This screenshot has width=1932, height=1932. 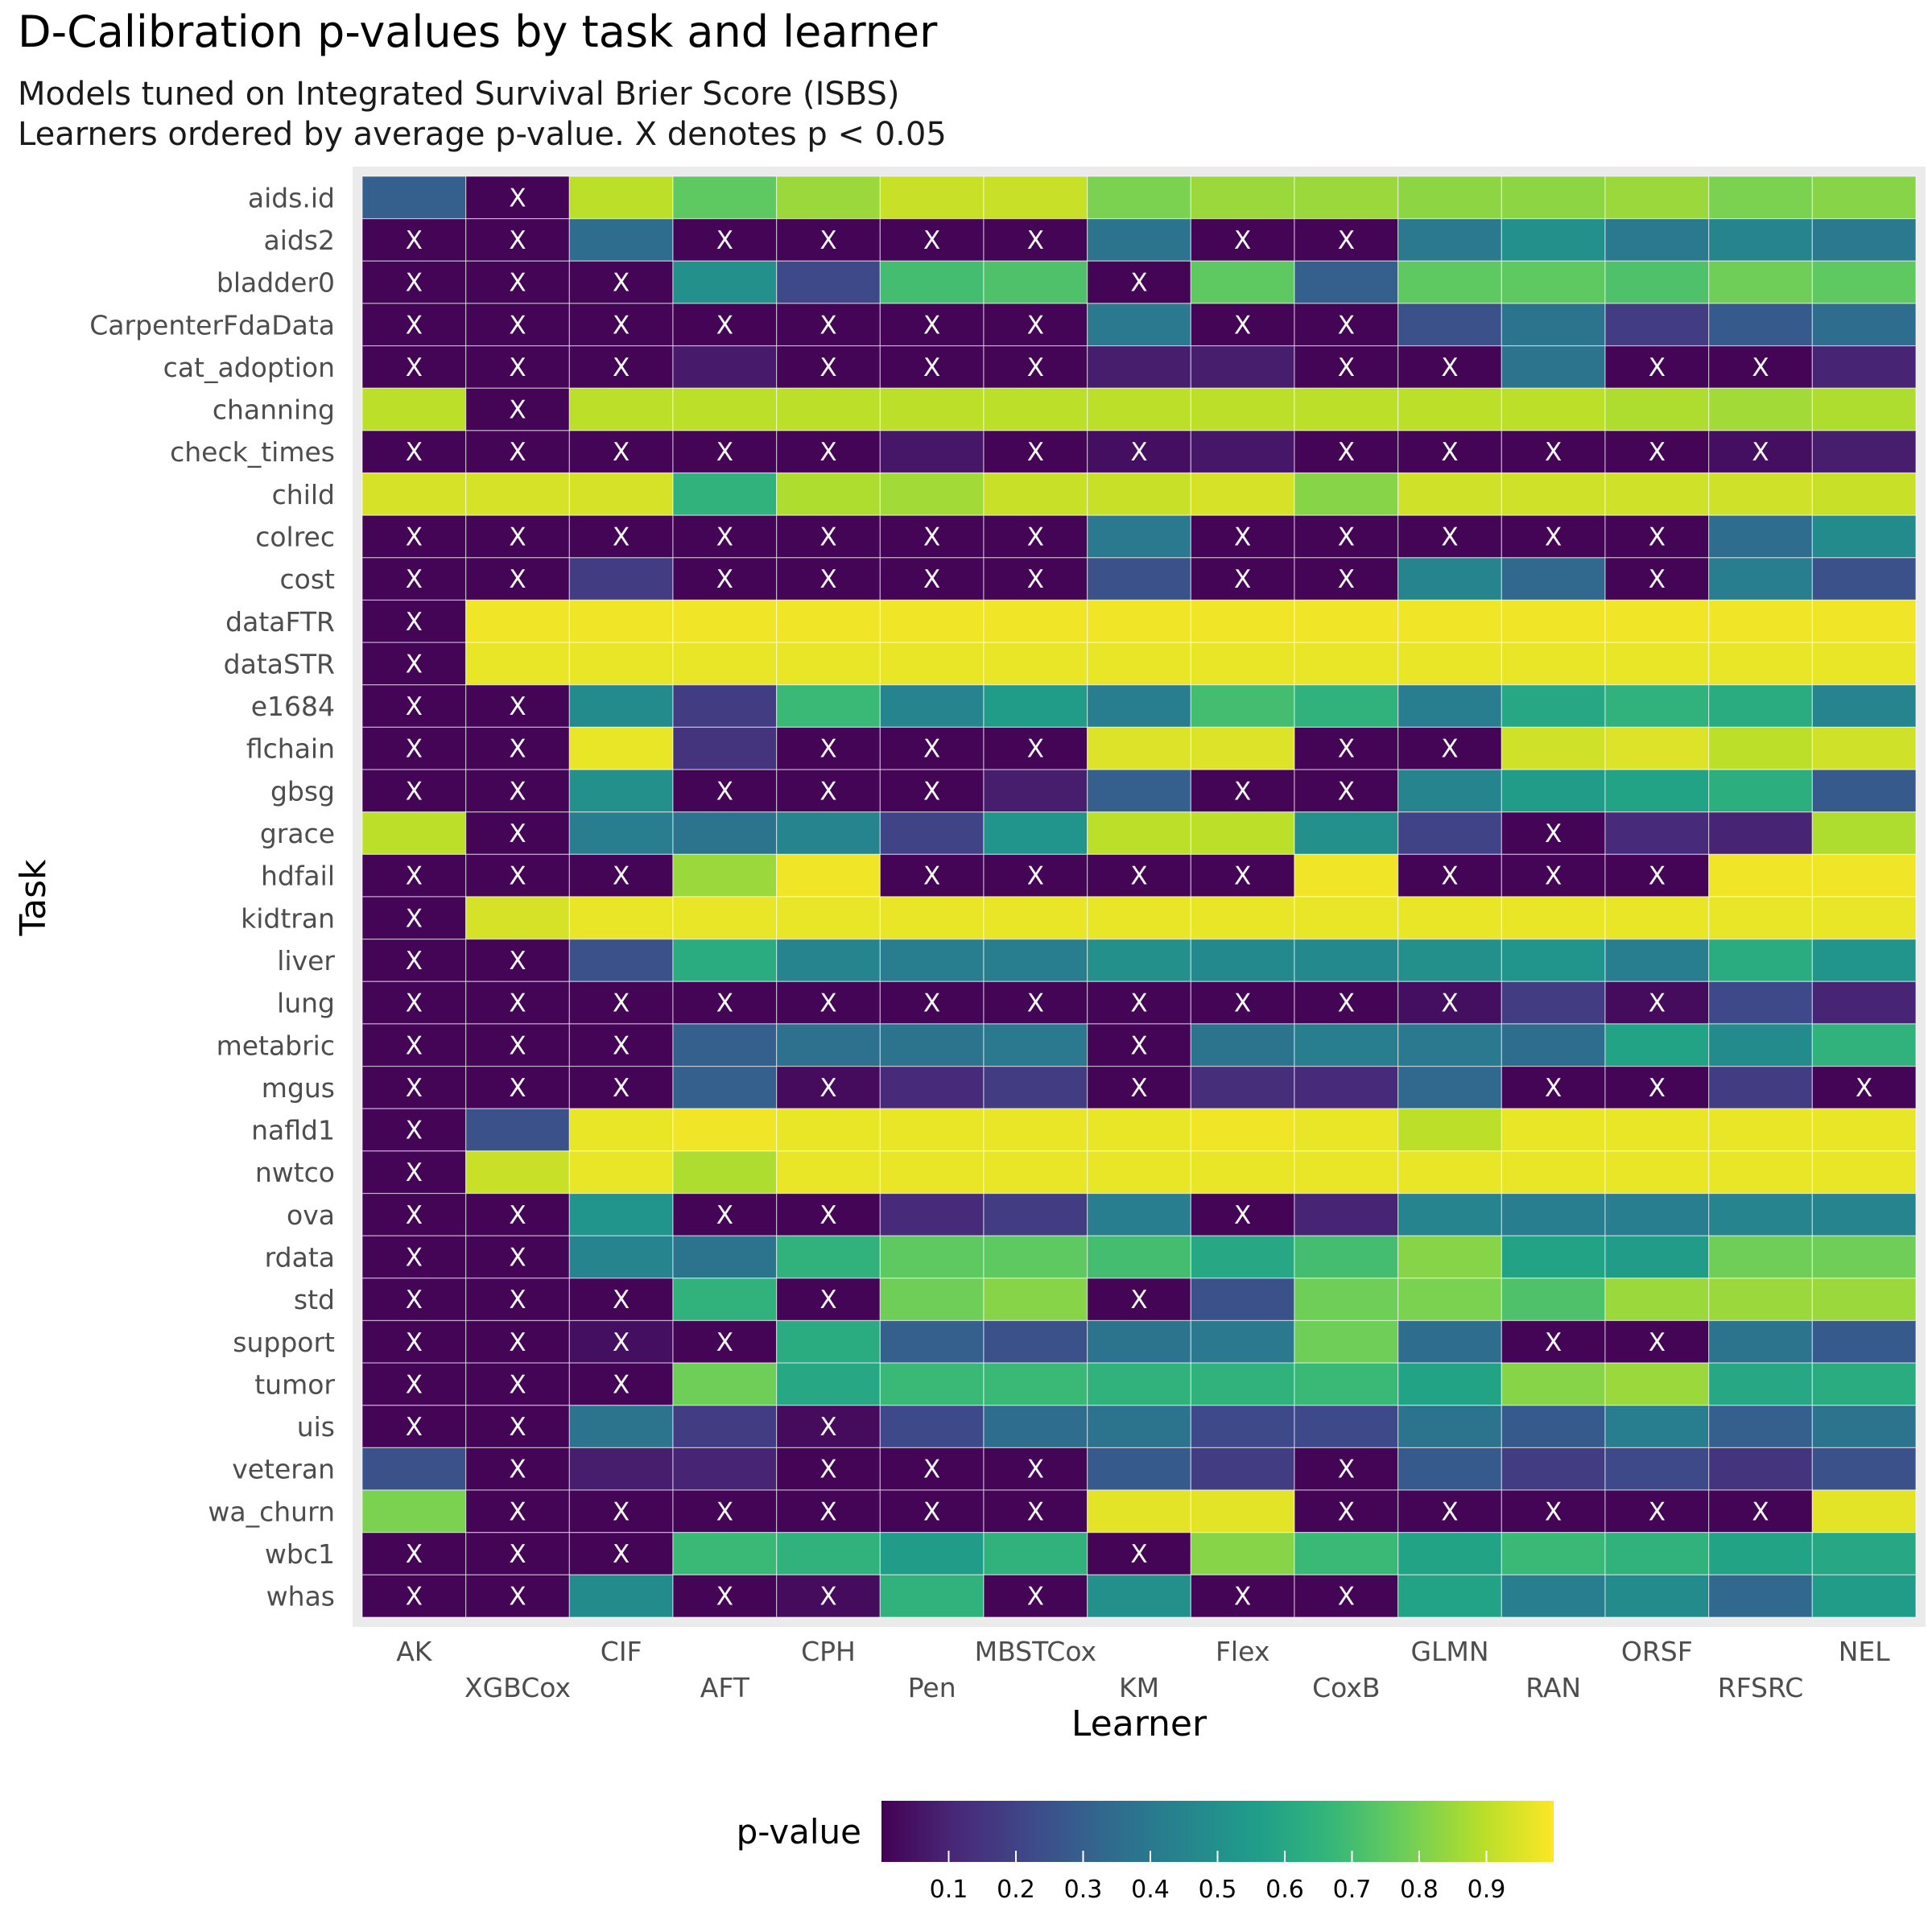 I want to click on x-axis-title: Learner, so click(x=1139, y=1723).